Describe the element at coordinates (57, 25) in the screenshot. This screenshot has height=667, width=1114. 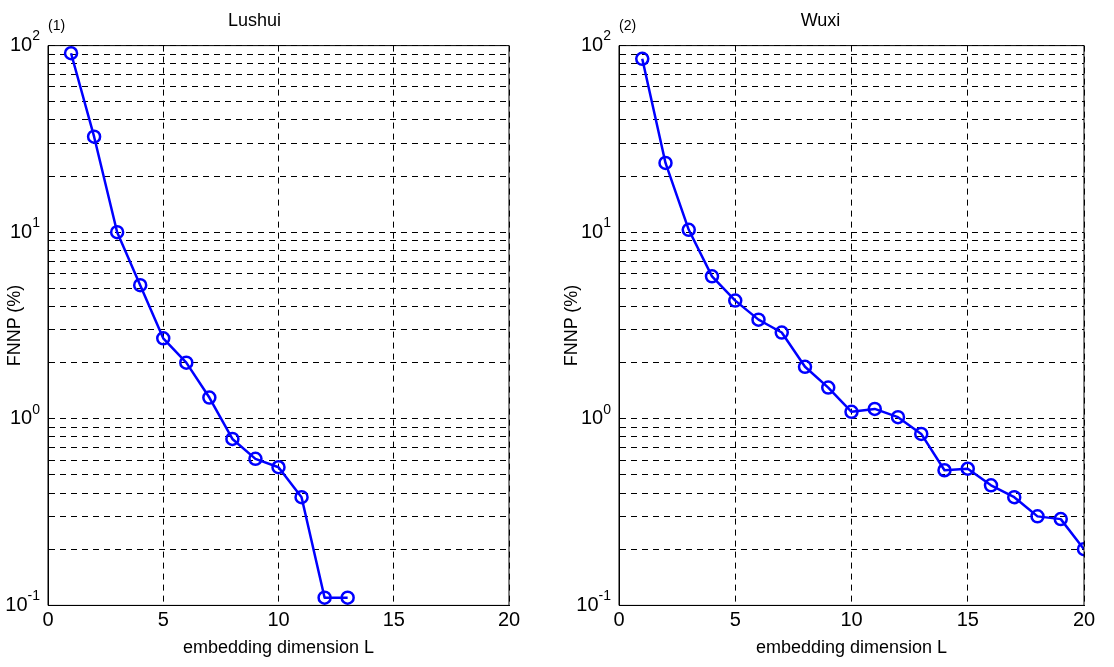
I see `text: (1)` at that location.